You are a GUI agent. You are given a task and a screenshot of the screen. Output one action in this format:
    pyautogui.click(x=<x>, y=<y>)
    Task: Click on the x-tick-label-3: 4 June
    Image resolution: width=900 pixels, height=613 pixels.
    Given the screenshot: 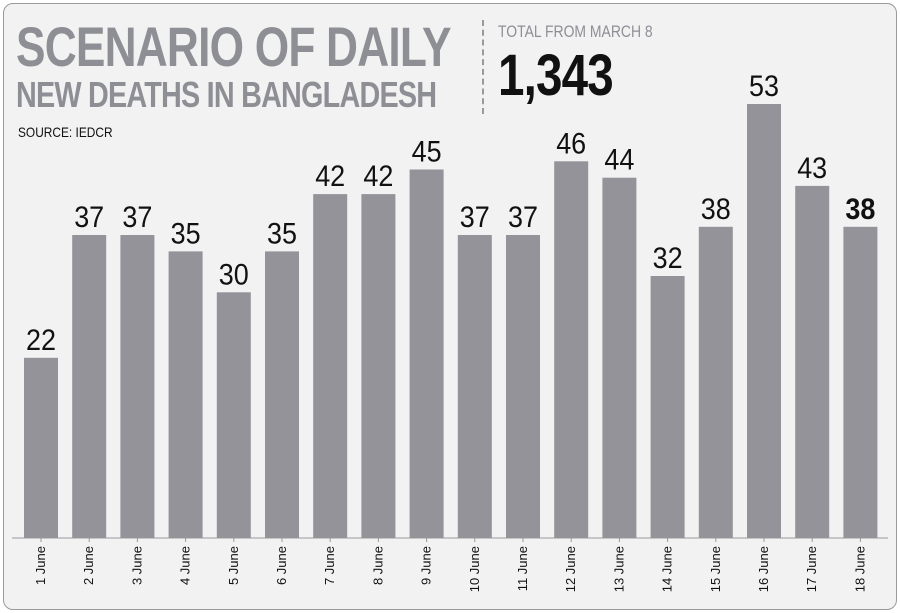 What is the action you would take?
    pyautogui.click(x=185, y=565)
    